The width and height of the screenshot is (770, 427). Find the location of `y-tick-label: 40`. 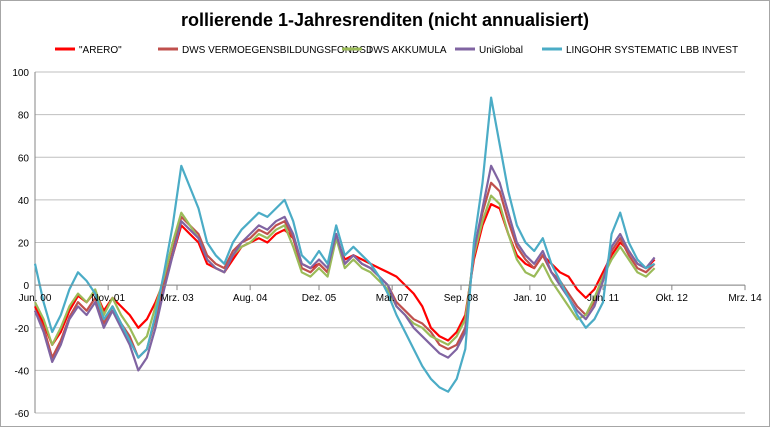

y-tick-label: 40 is located at coordinates (24, 201).